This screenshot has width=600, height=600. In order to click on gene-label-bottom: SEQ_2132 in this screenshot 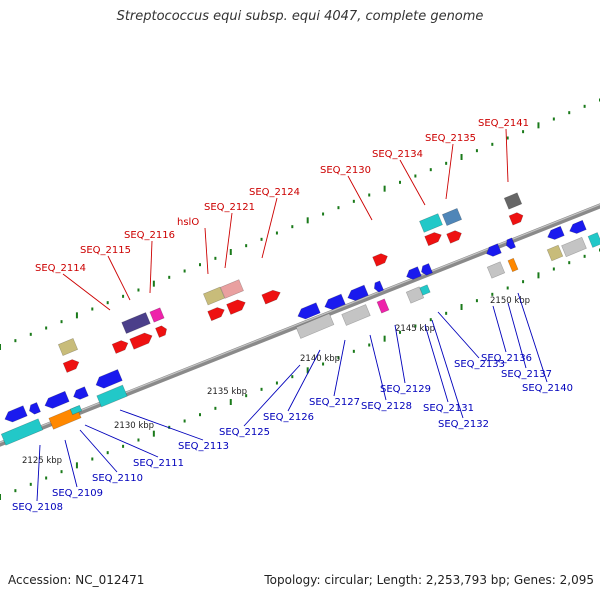, I will do `click(463, 424)`.